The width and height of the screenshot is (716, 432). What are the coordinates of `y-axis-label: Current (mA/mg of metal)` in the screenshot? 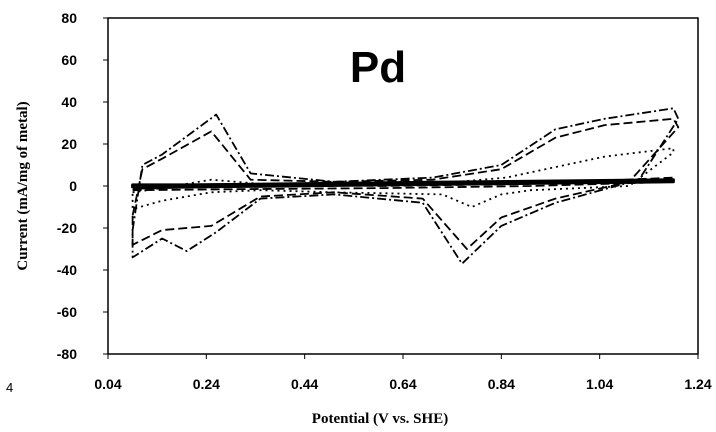 It's located at (23, 185).